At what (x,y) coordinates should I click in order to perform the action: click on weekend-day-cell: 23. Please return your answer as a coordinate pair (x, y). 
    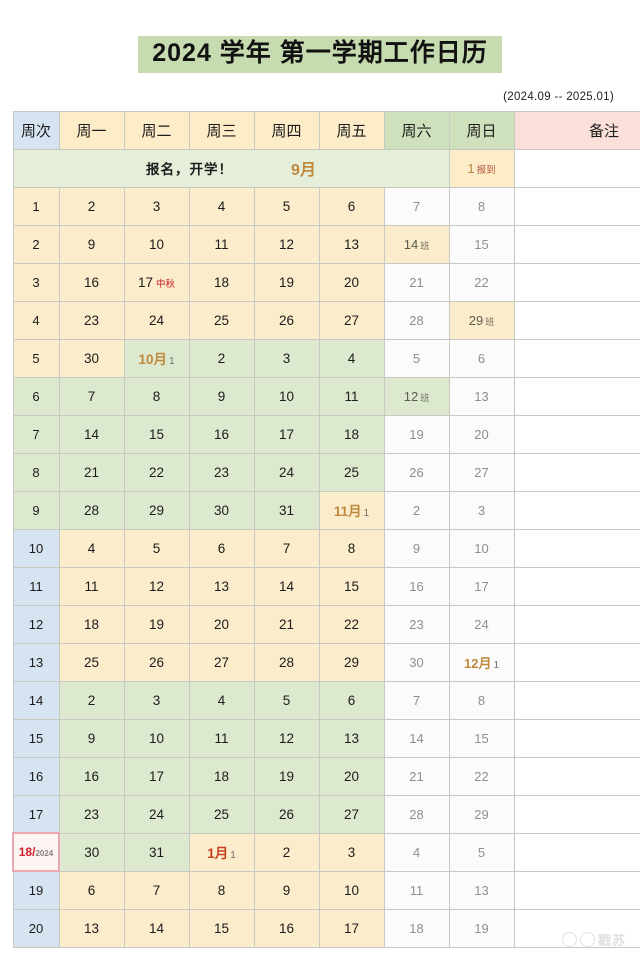
    Looking at the image, I should click on (416, 624).